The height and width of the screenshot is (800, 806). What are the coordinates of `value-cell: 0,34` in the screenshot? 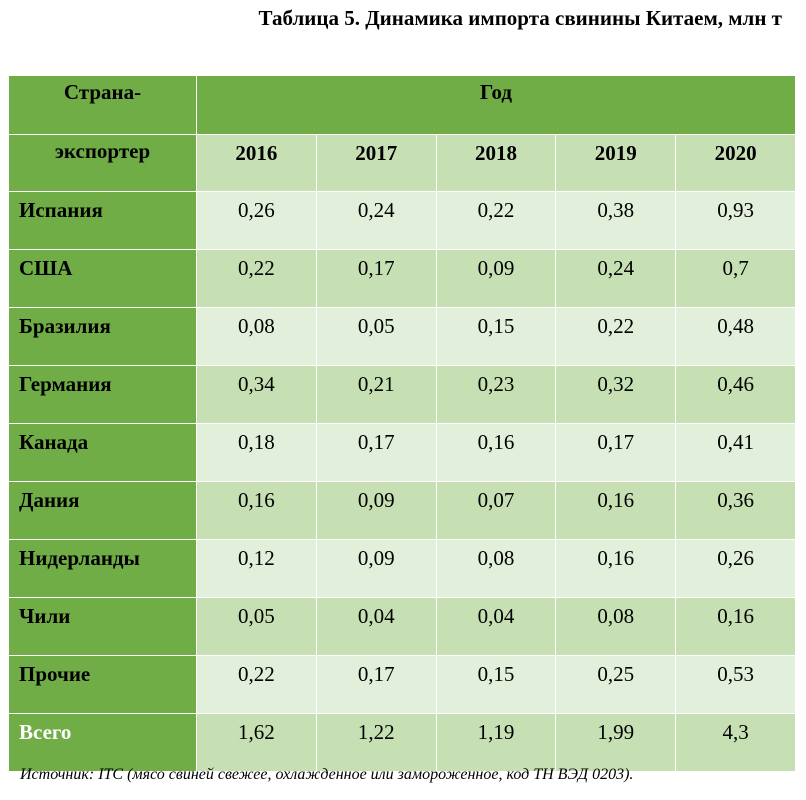 It's located at (256, 394).